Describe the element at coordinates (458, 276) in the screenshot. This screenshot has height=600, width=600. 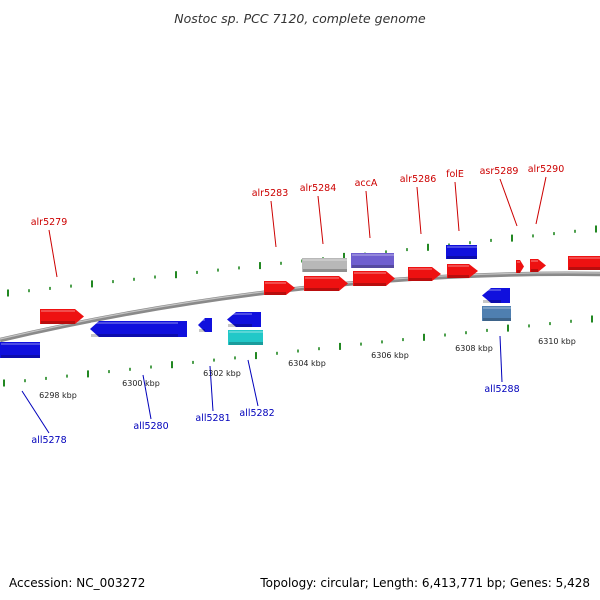
I see `gene-folE-shade` at that location.